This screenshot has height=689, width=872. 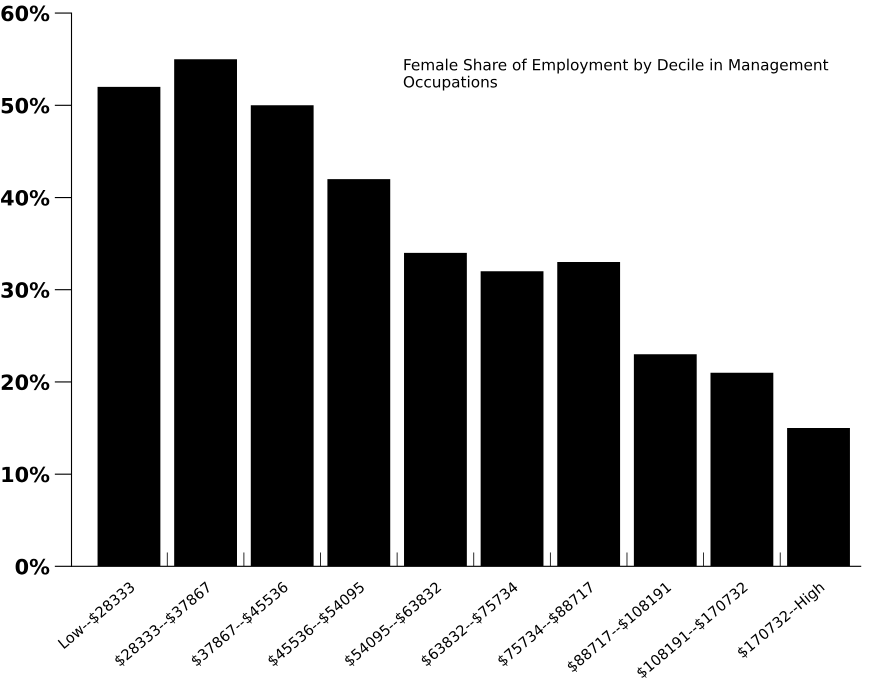 What do you see at coordinates (26, 474) in the screenshot?
I see `y-tick-label: 10%` at bounding box center [26, 474].